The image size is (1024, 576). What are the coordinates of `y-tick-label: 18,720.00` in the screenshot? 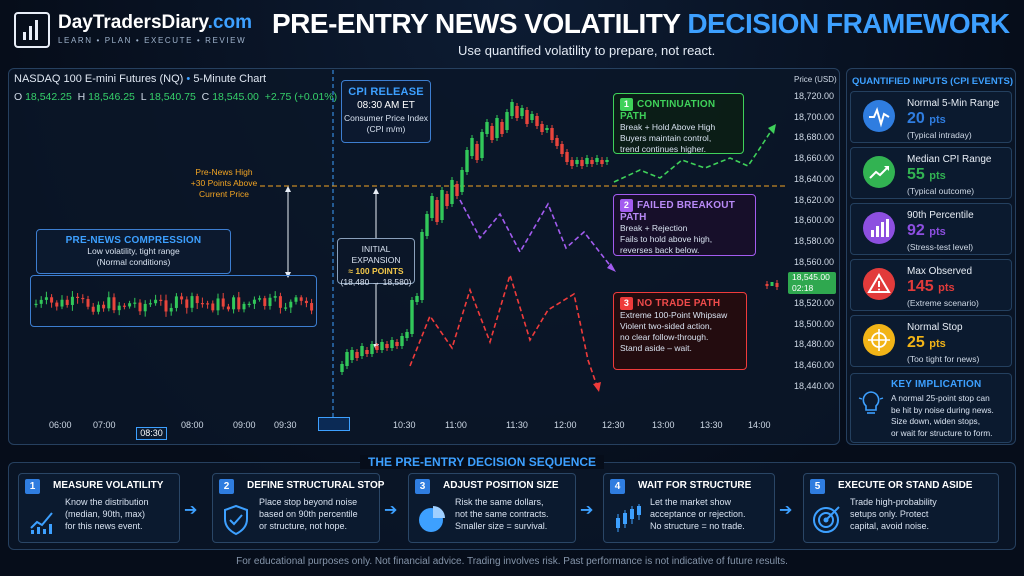 It's located at (814, 96).